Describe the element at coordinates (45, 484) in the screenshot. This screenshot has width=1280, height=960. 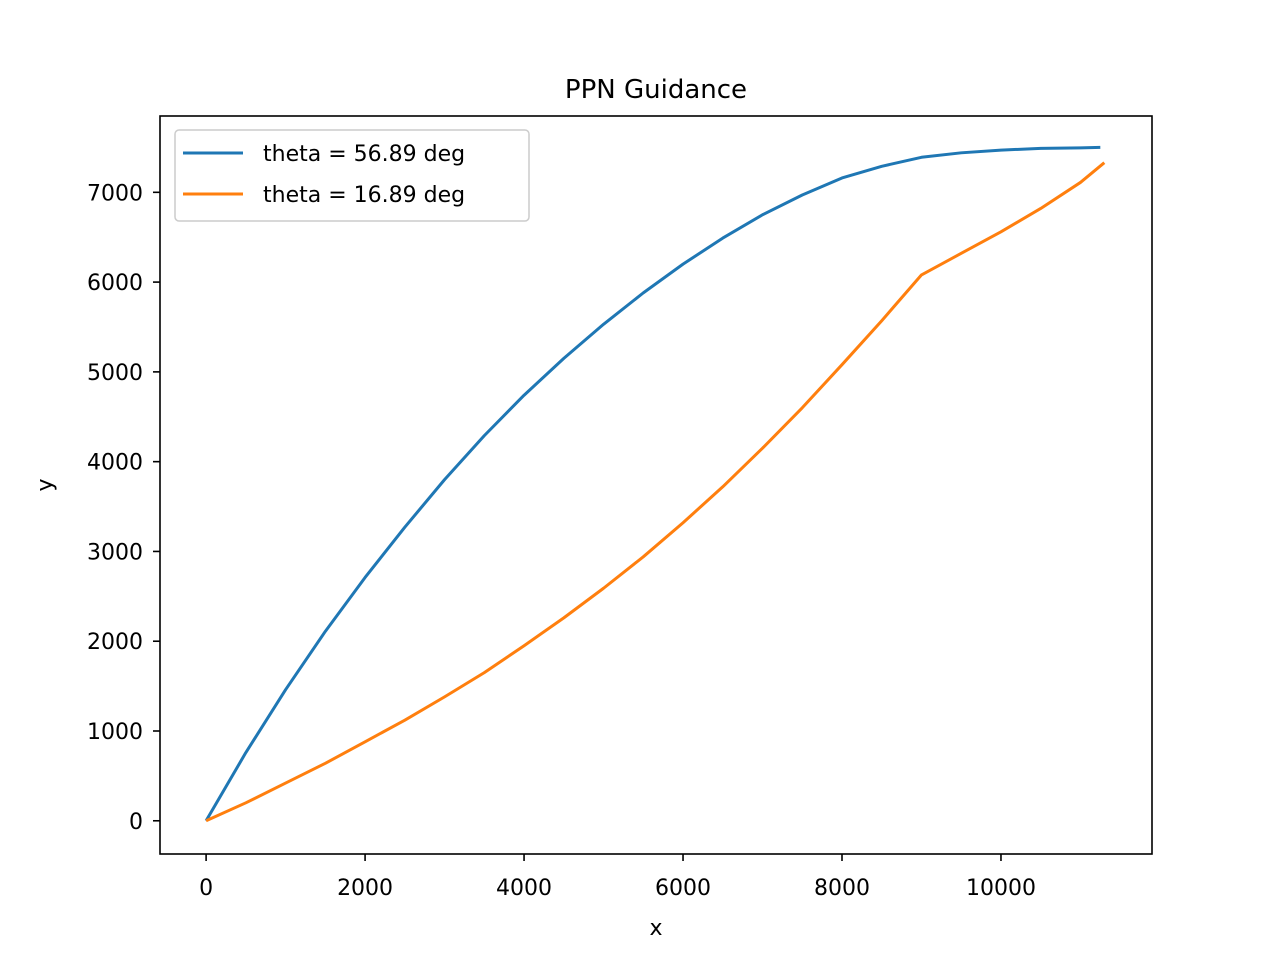
I see `y-axis-label: y` at that location.